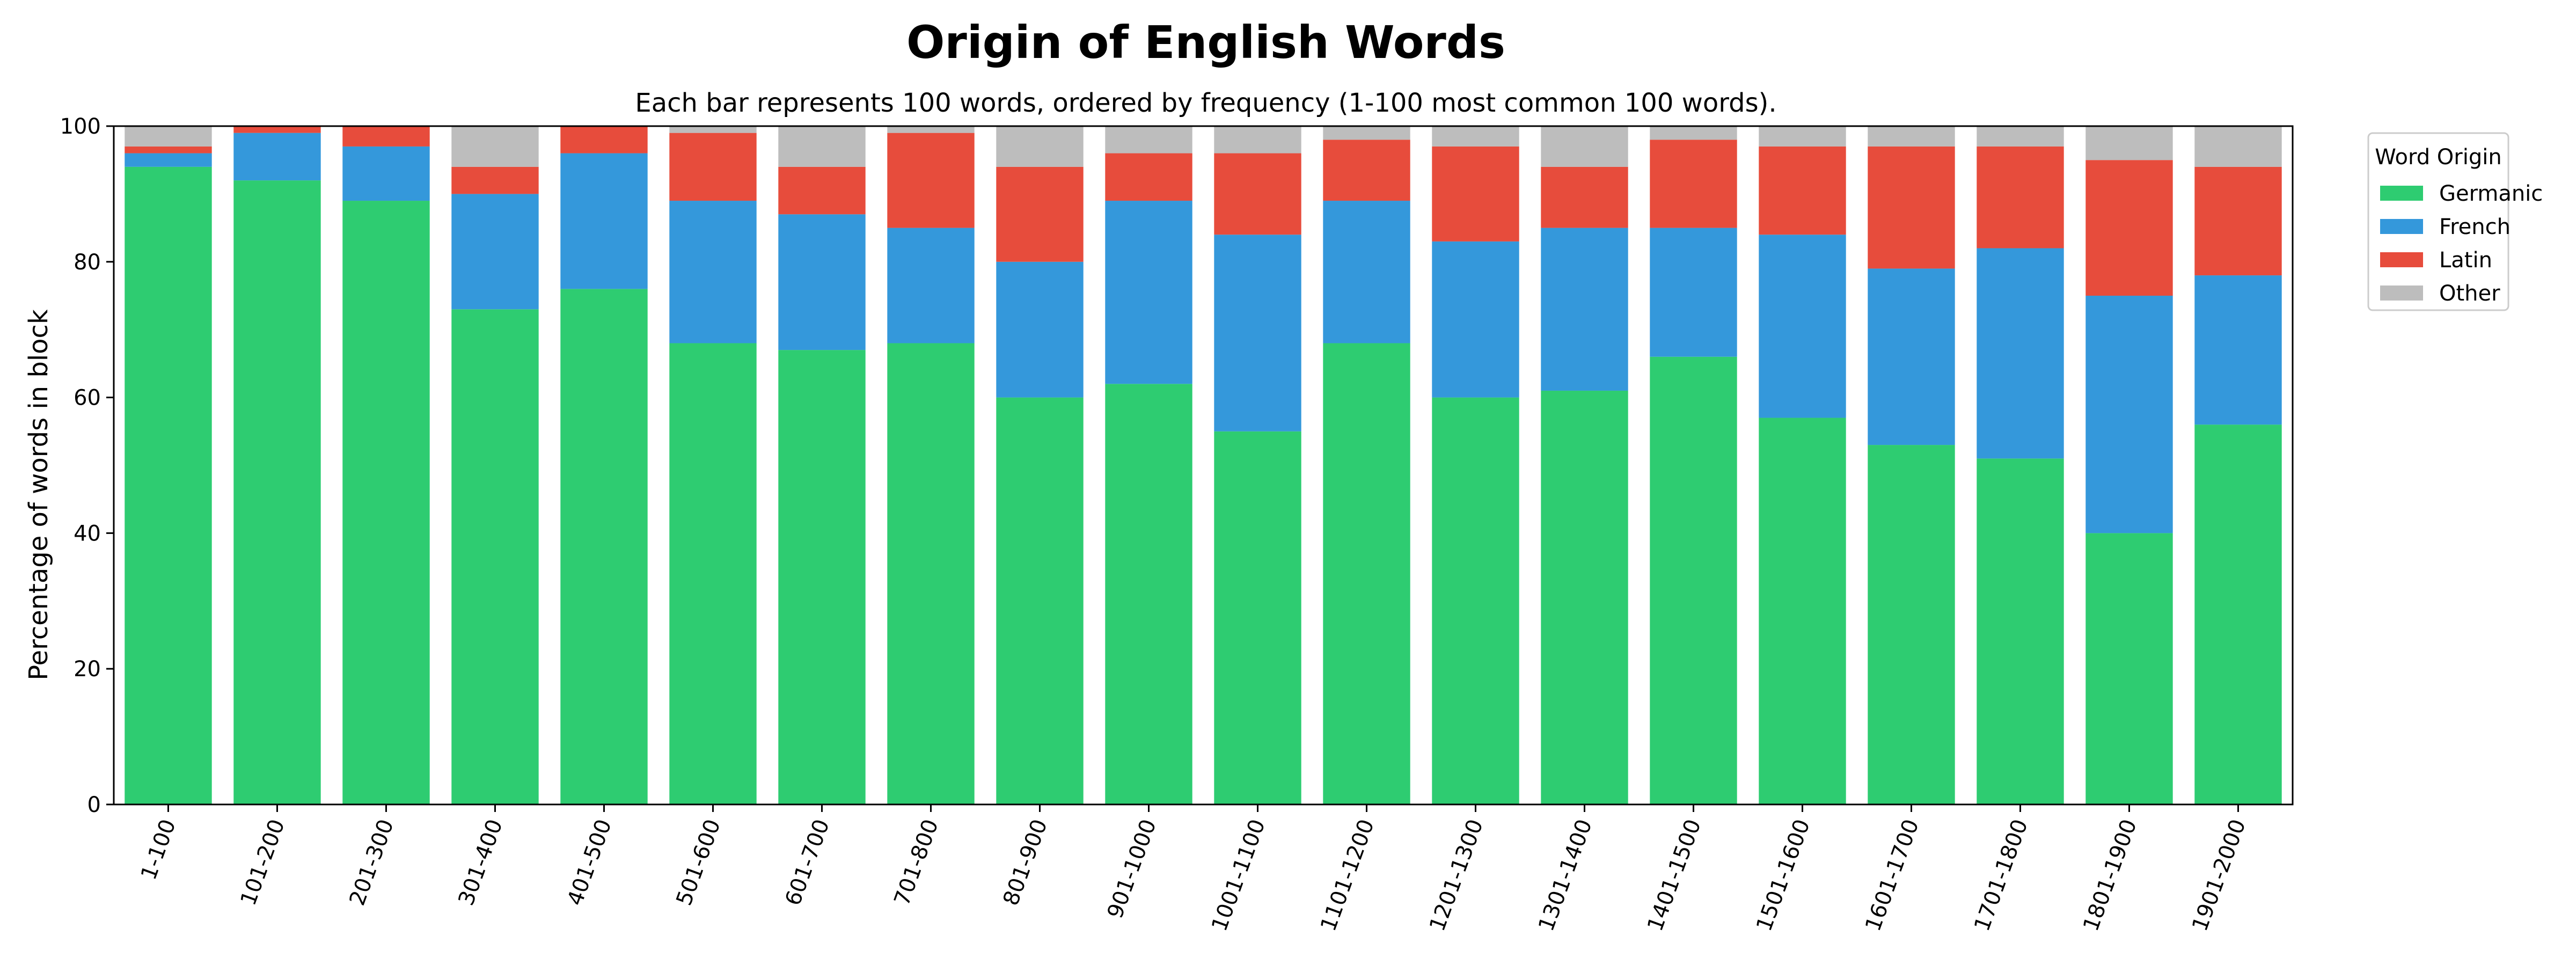 The height and width of the screenshot is (966, 2576). Describe the element at coordinates (158, 849) in the screenshot. I see `x-tick-label: 1-100` at that location.